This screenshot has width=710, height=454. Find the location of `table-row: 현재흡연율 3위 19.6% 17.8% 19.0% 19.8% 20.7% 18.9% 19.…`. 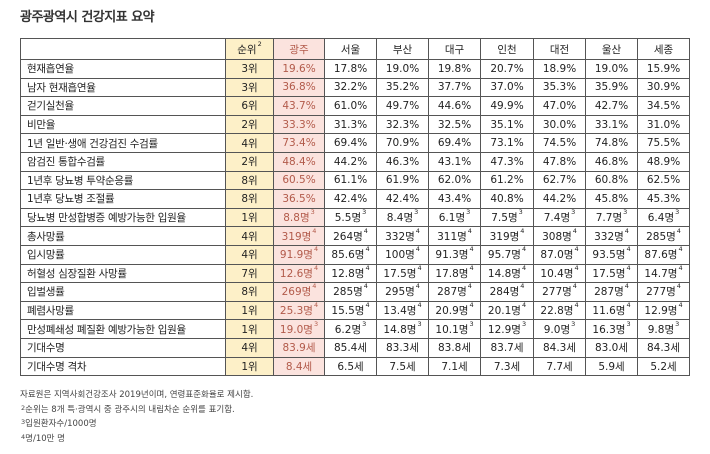

table-row: 현재흡연율 3위 19.6% 17.8% 19.0% 19.8% 20.7% 18.9% 19.… is located at coordinates (355, 69).